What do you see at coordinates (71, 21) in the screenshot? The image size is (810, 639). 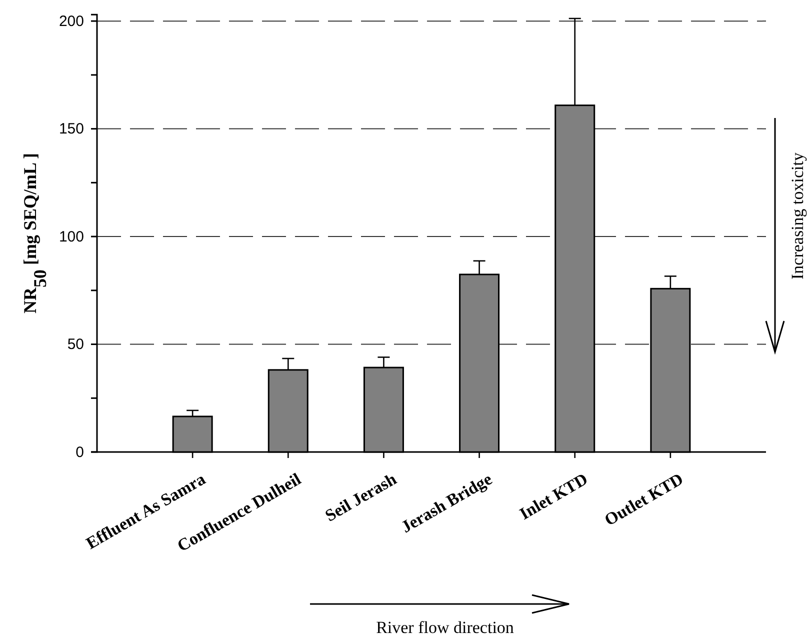 I see `y-tick-label: 200` at bounding box center [71, 21].